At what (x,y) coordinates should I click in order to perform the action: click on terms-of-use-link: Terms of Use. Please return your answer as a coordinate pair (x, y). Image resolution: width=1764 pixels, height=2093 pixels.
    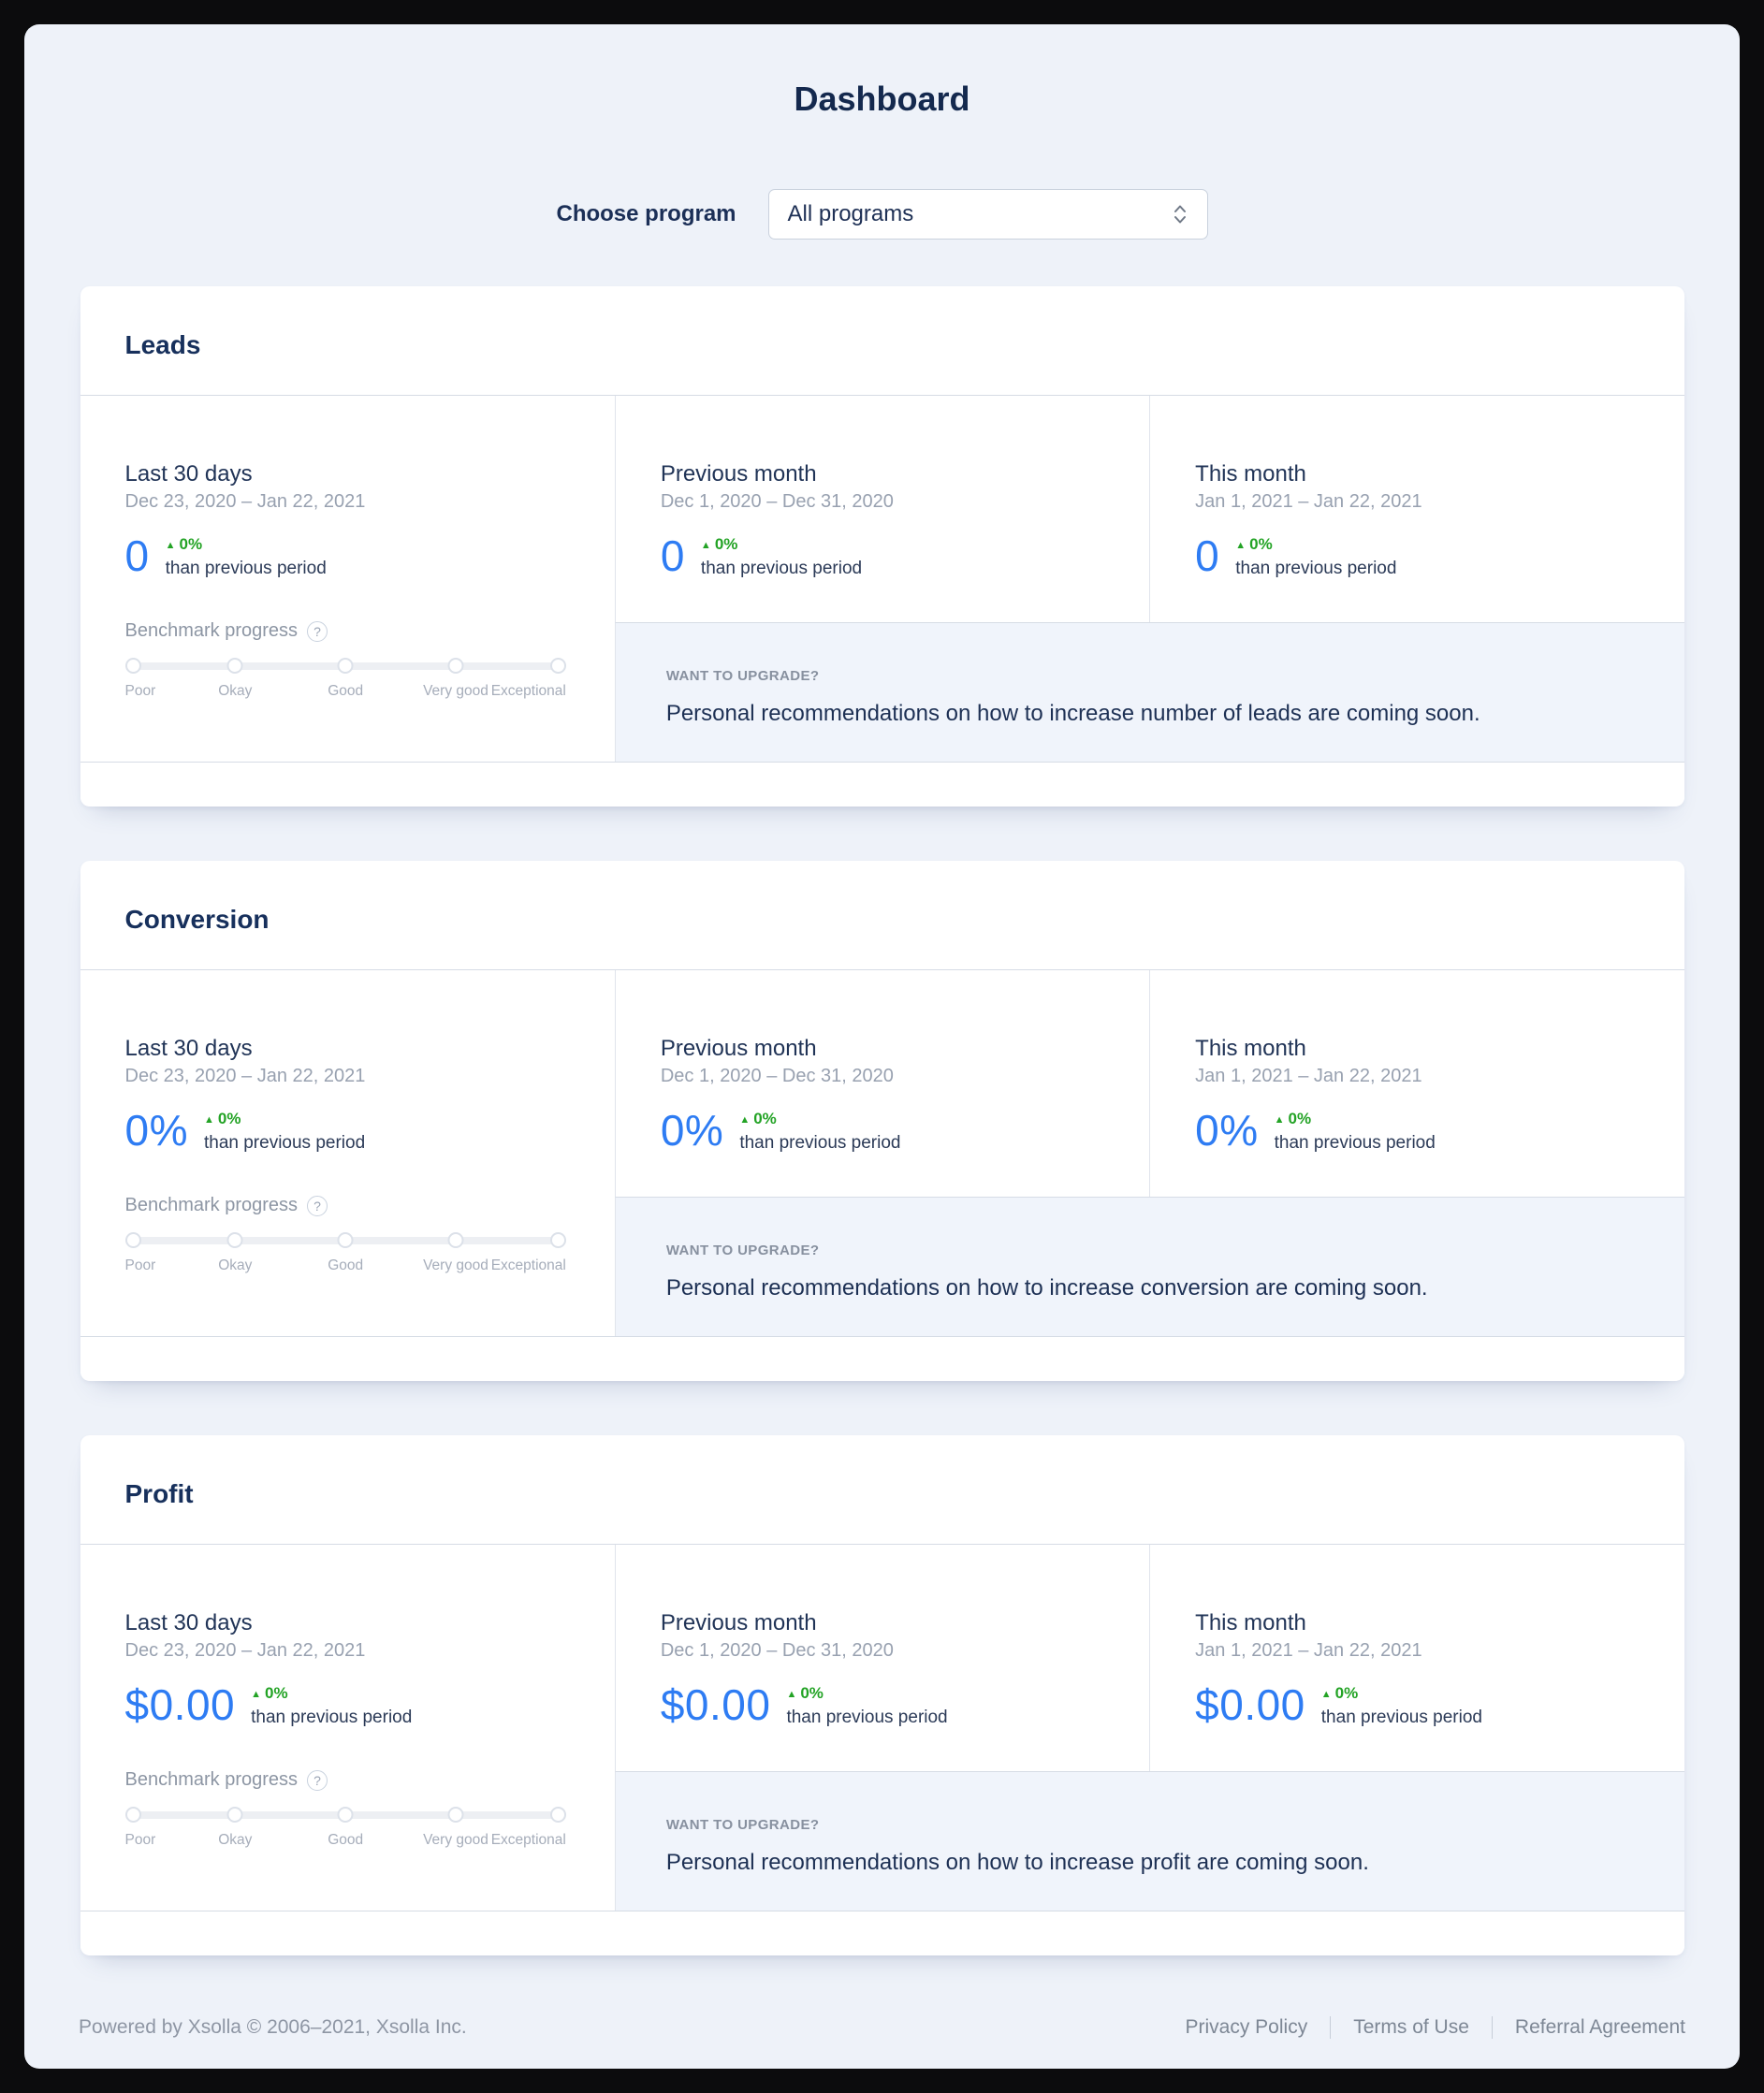
    Looking at the image, I should click on (1411, 2027).